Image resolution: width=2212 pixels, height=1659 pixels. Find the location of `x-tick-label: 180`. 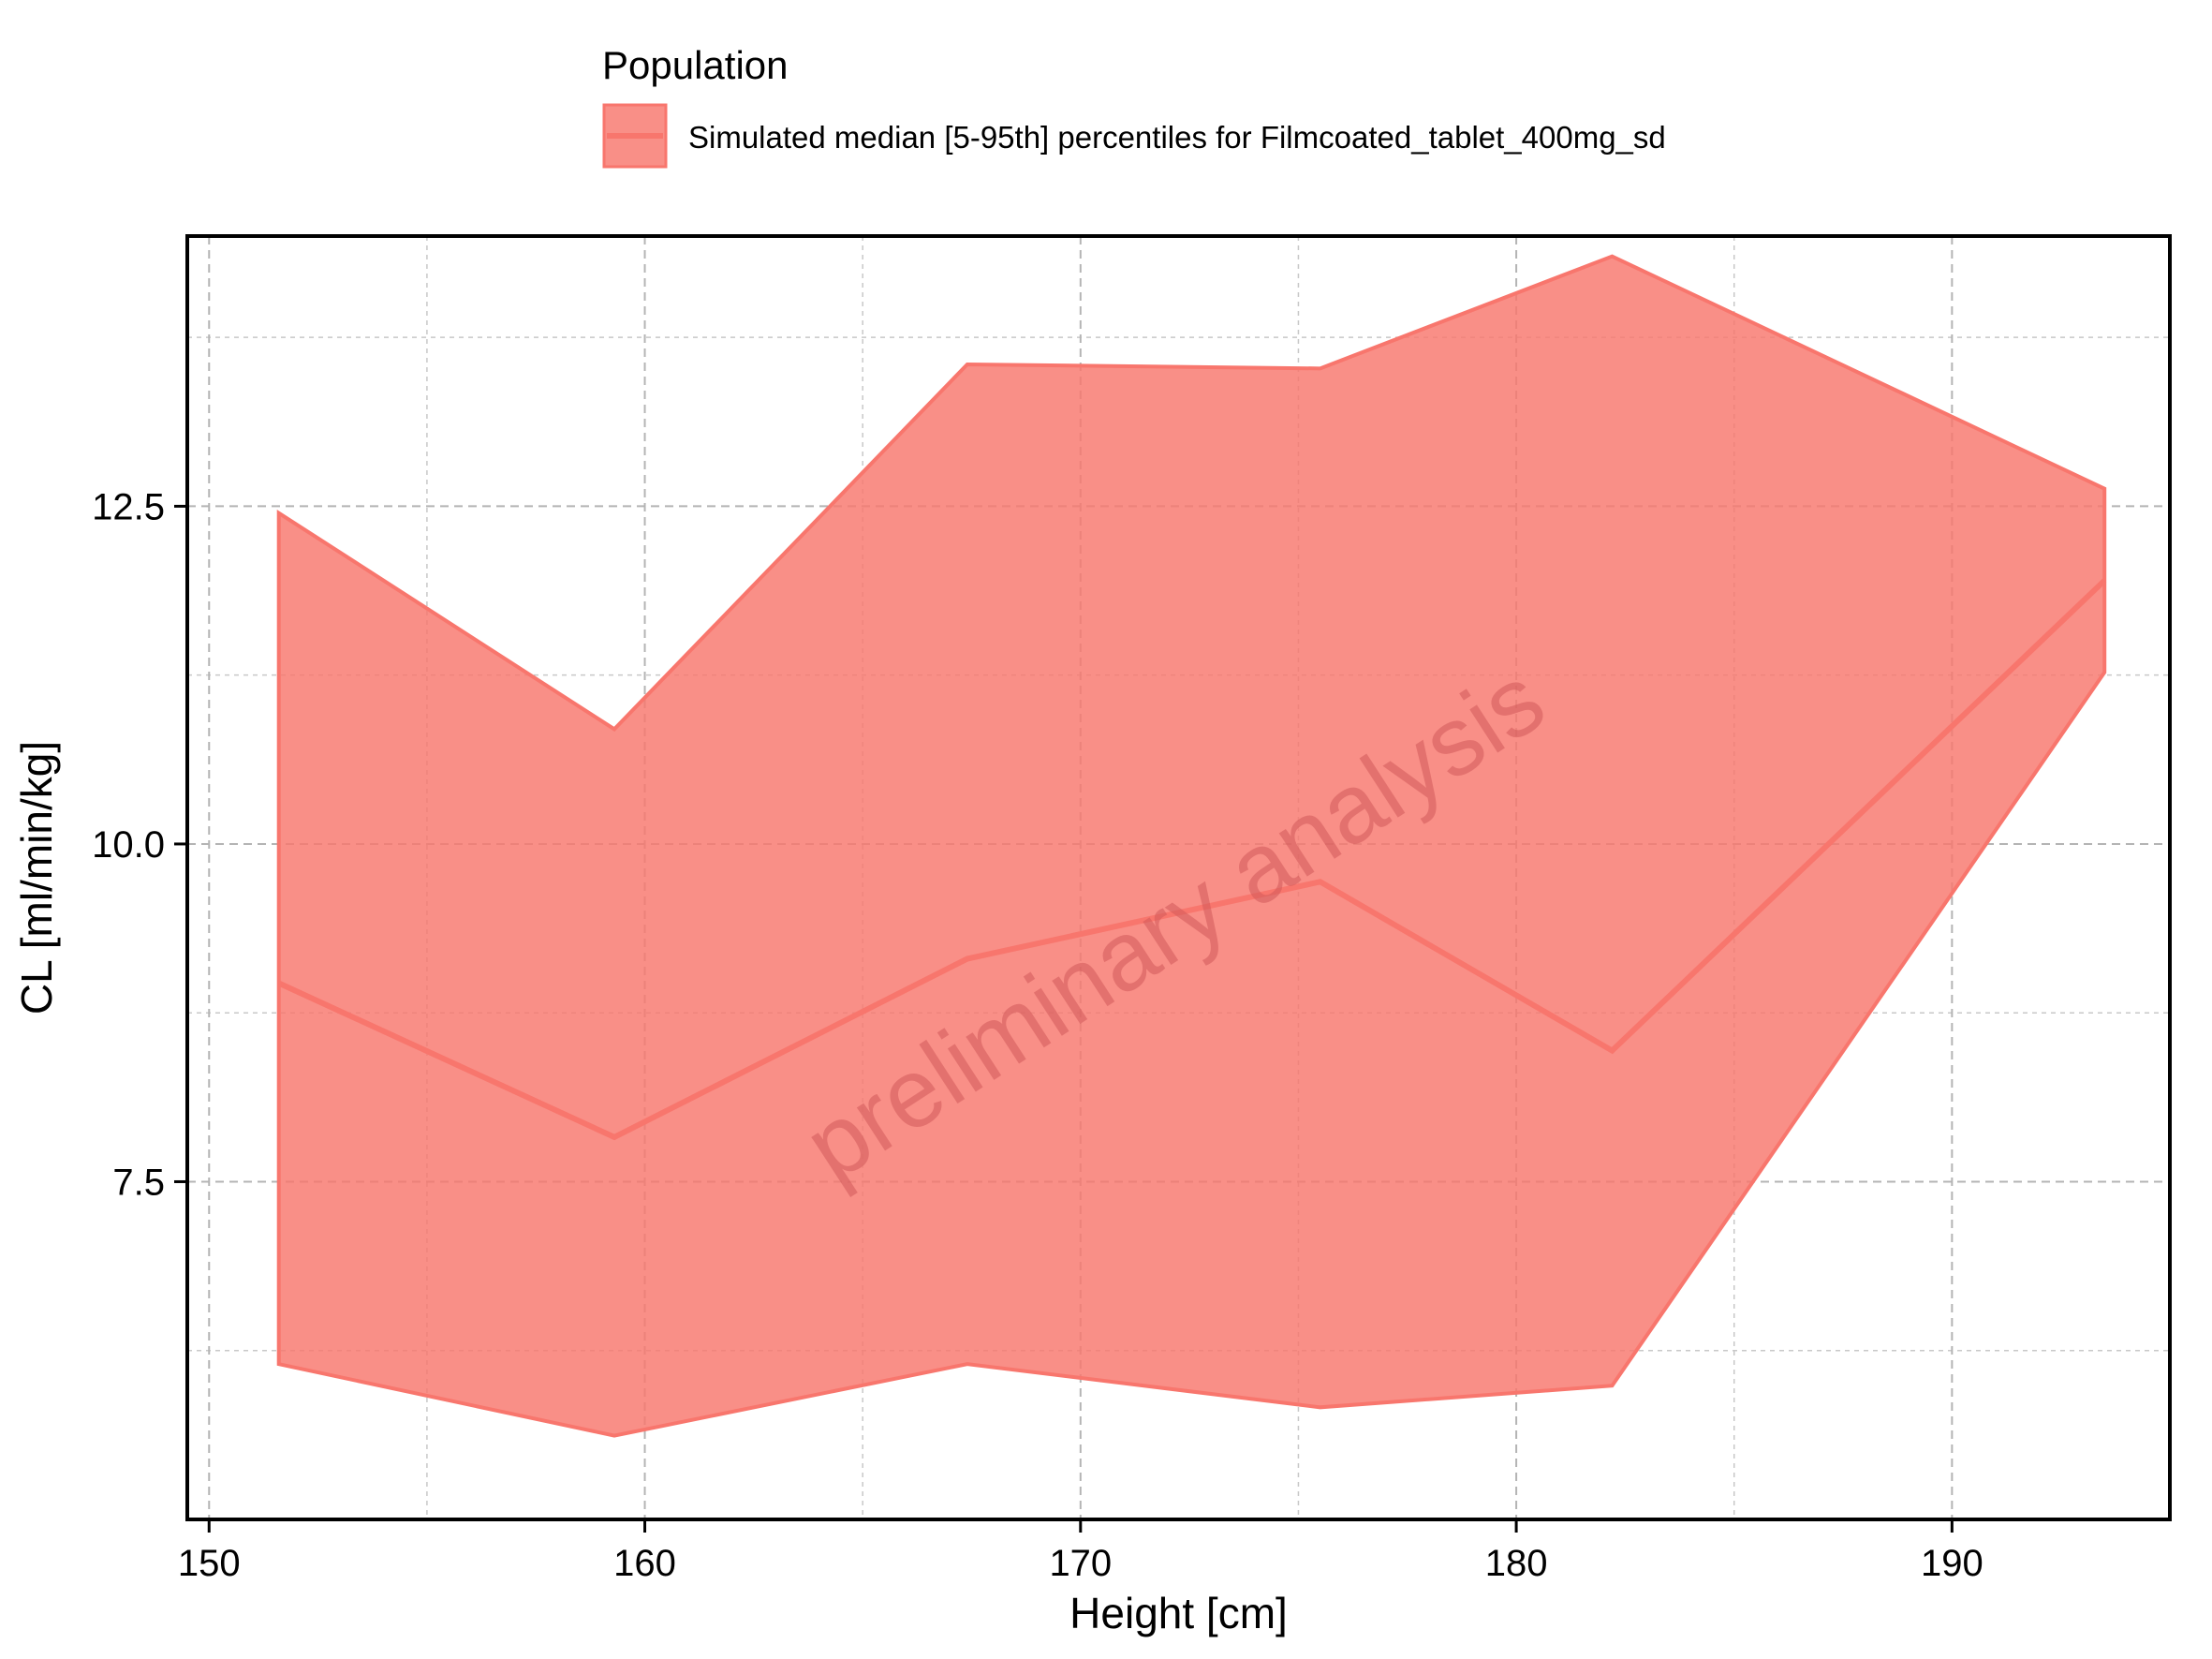

x-tick-label: 180 is located at coordinates (1516, 1563).